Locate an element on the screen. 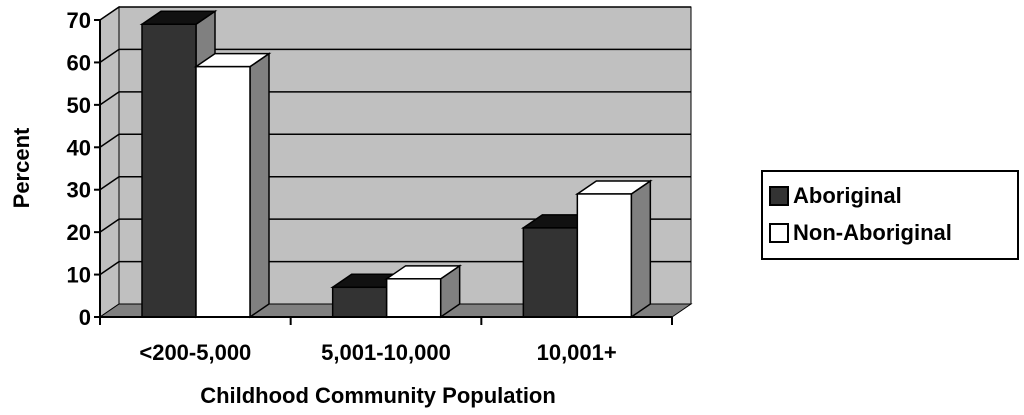 This screenshot has height=415, width=1024. legend-item-aboriginal: Aboriginal is located at coordinates (835, 196).